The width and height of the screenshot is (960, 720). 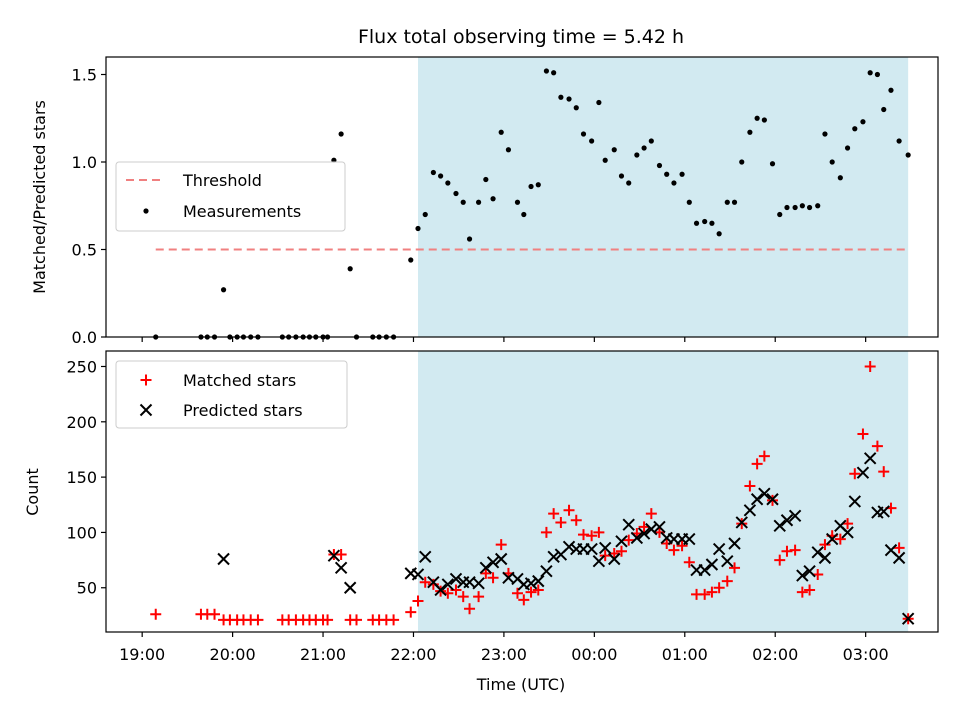 What do you see at coordinates (84, 75) in the screenshot?
I see `y-tick-label: 1.5` at bounding box center [84, 75].